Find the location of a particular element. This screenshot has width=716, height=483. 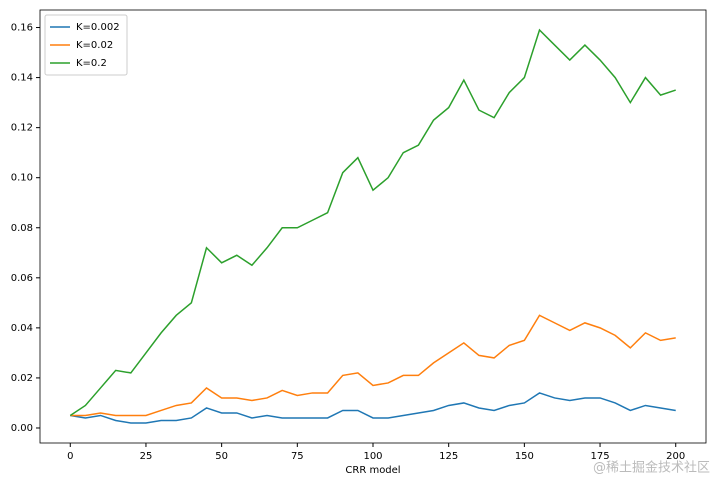

y-tick-label: 0.02 is located at coordinates (22, 378).